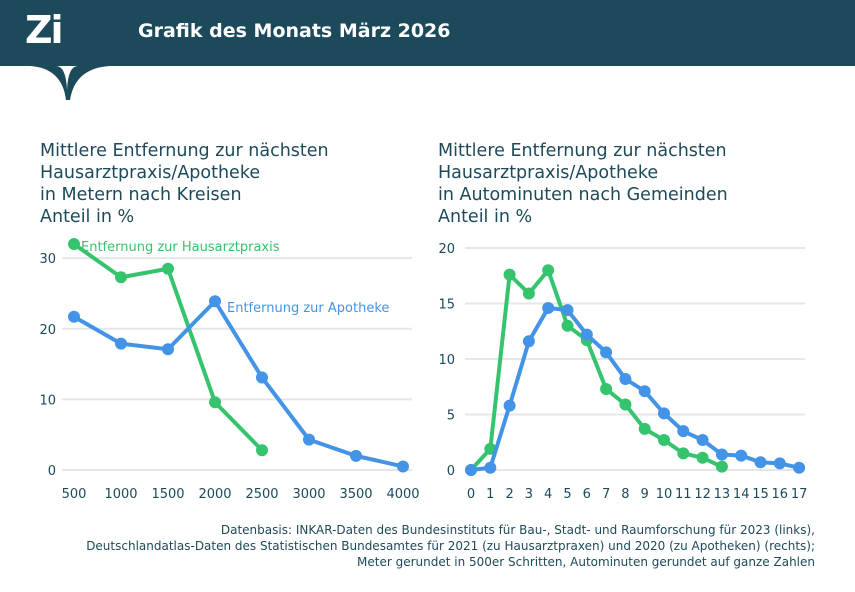 This screenshot has height=592, width=855. I want to click on right-x-tick-label: 17, so click(799, 494).